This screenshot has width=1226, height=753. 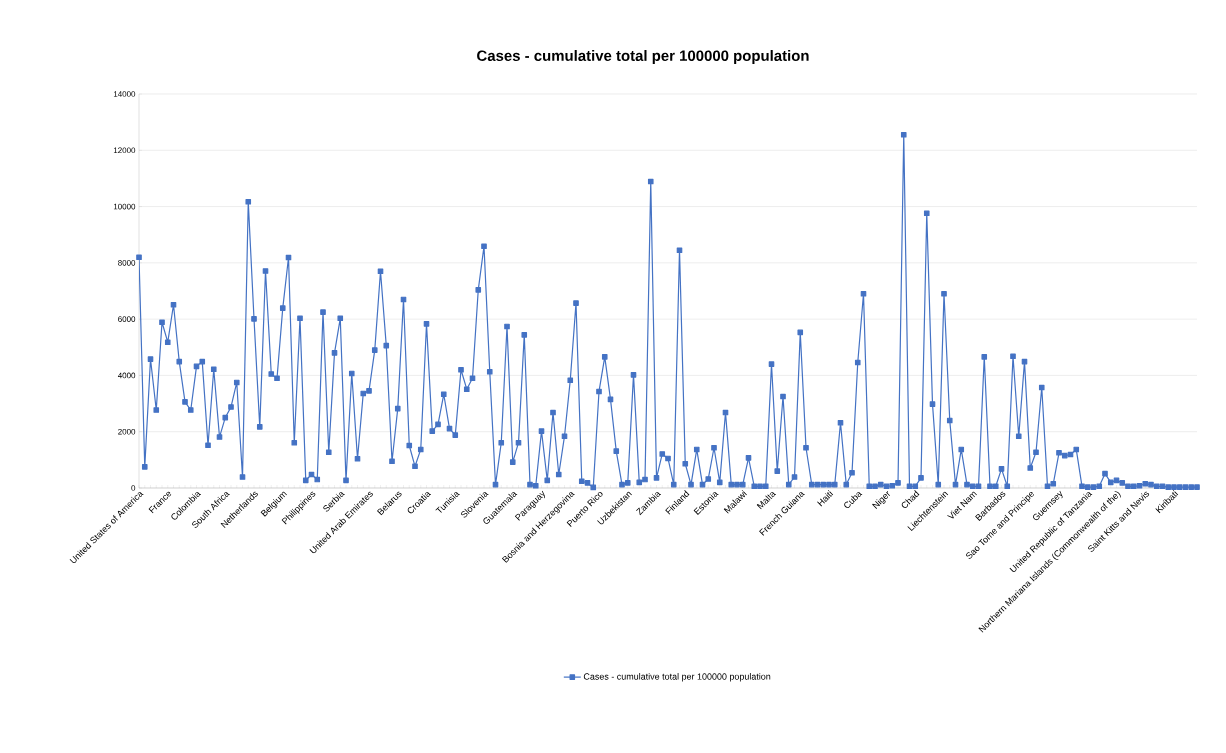 What do you see at coordinates (643, 57) in the screenshot?
I see `chart-title: Cases - cumulative total per 100000 population` at bounding box center [643, 57].